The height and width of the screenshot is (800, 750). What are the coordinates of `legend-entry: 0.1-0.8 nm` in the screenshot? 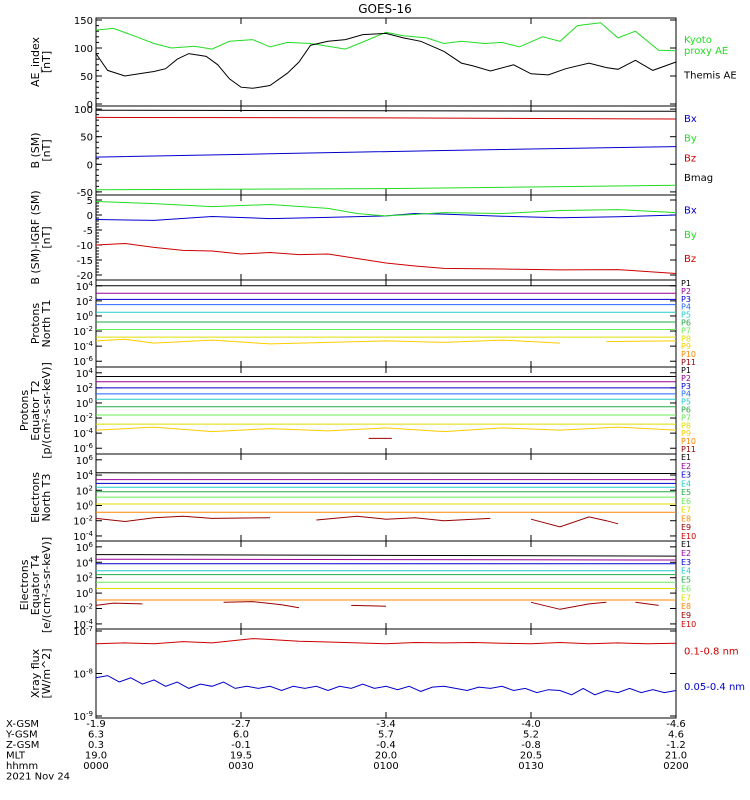 It's located at (711, 651).